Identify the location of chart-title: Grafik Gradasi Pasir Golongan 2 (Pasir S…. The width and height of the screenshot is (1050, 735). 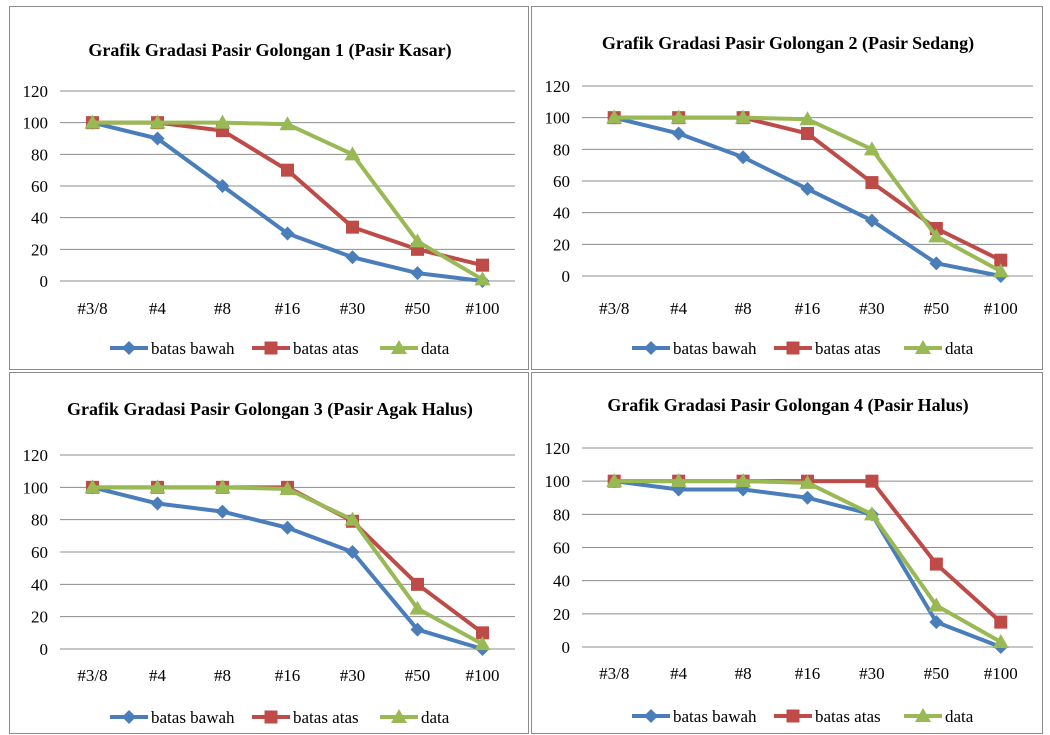
(788, 43).